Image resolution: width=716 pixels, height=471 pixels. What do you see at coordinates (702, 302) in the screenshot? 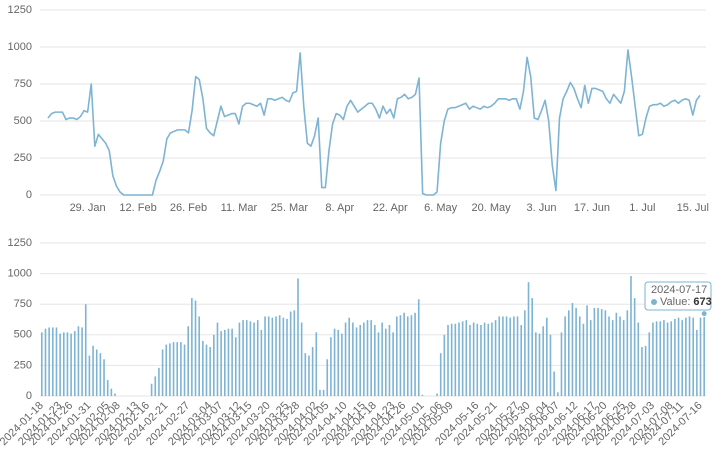
I see `tooltip-value: 673` at bounding box center [702, 302].